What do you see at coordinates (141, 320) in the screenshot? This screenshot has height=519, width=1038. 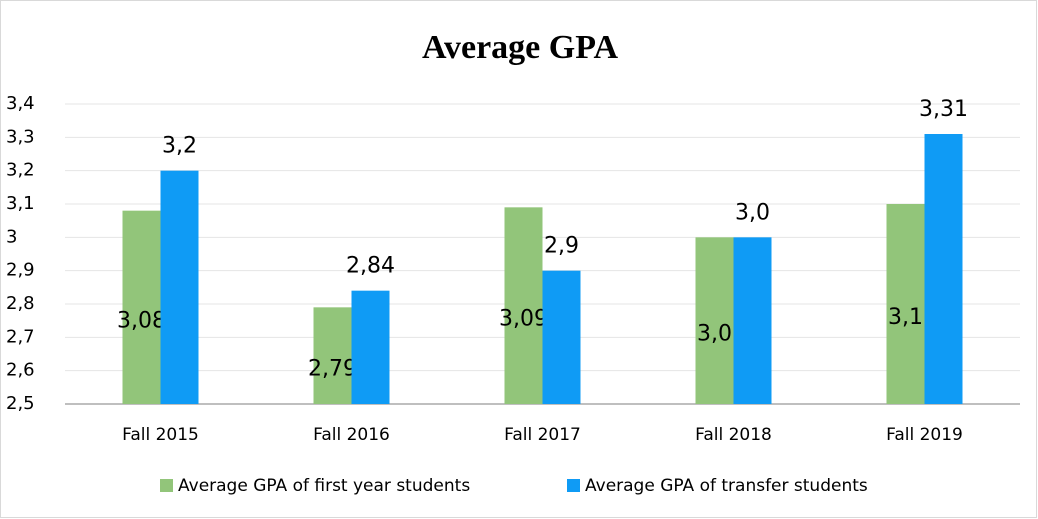 I see `data-label: 3,08` at bounding box center [141, 320].